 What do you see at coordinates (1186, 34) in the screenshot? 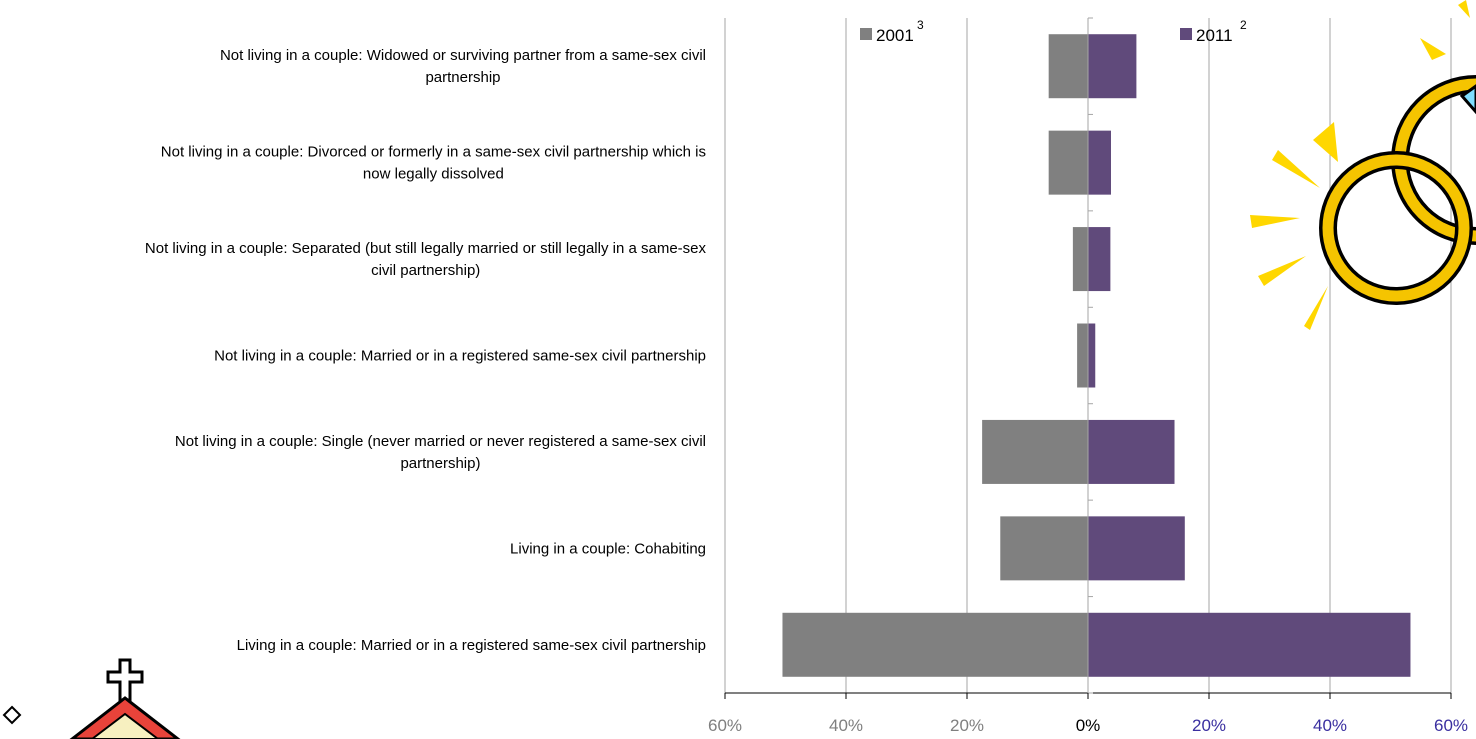
I see `legend-swatch-2011` at bounding box center [1186, 34].